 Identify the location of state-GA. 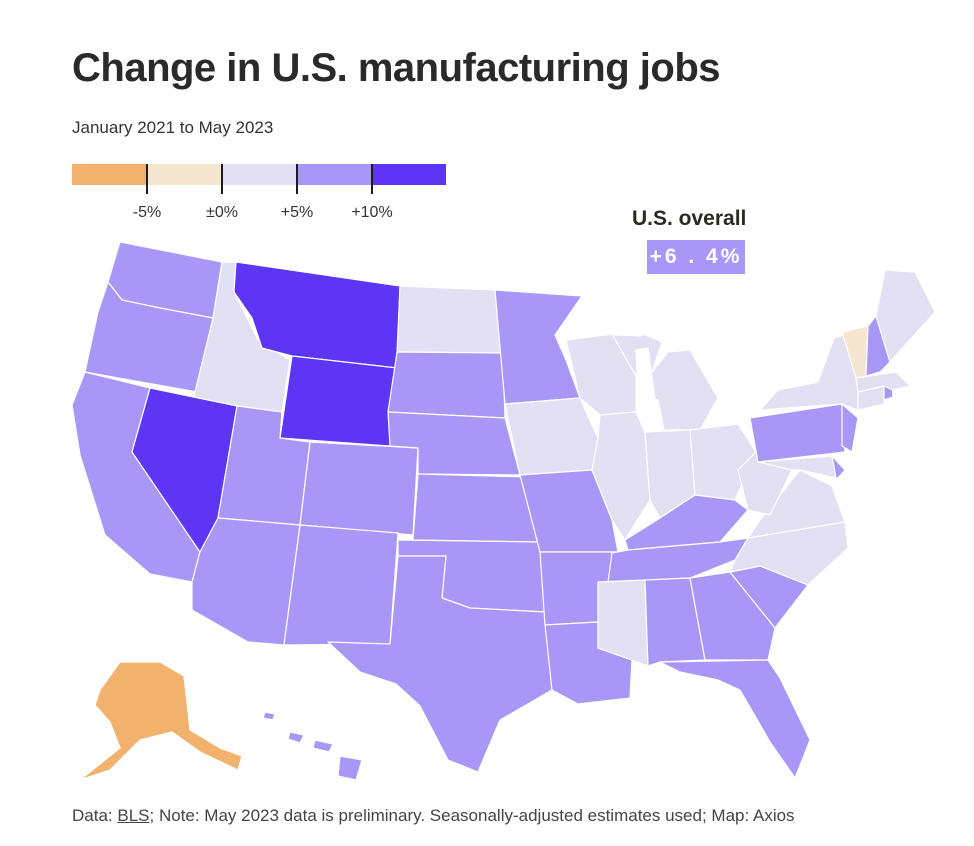
(732, 616).